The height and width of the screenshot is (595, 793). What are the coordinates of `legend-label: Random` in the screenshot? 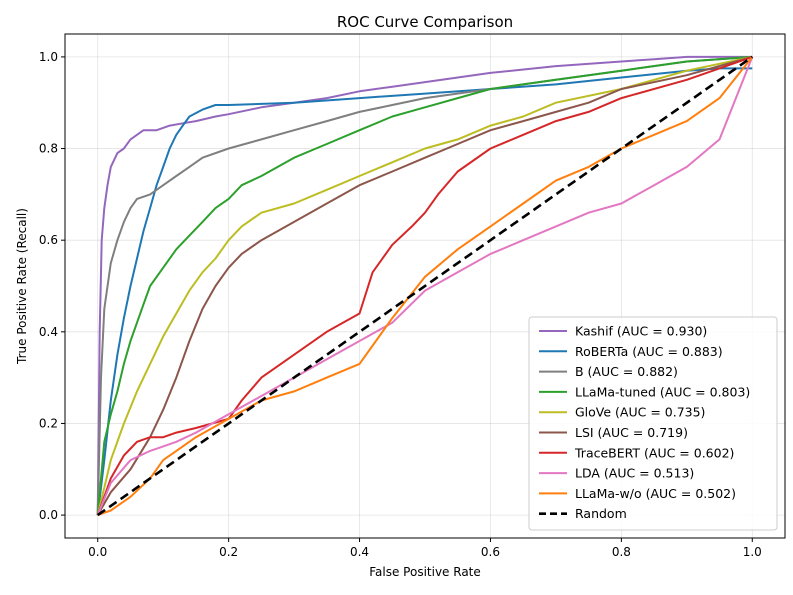 It's located at (601, 513).